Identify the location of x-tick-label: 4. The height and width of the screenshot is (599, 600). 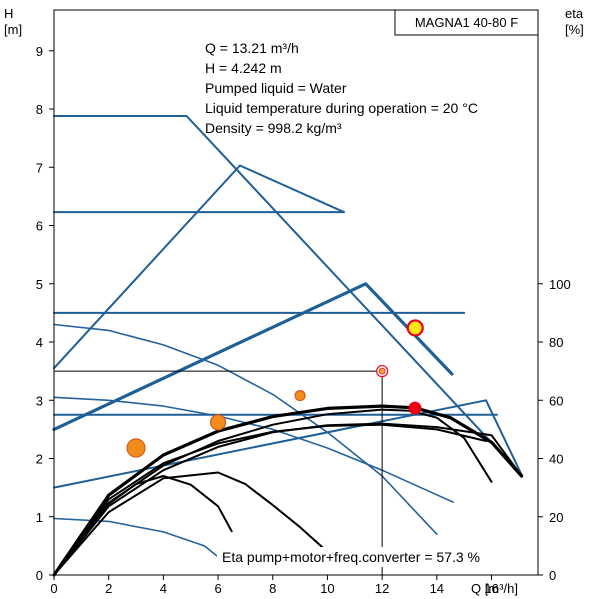
(163, 588).